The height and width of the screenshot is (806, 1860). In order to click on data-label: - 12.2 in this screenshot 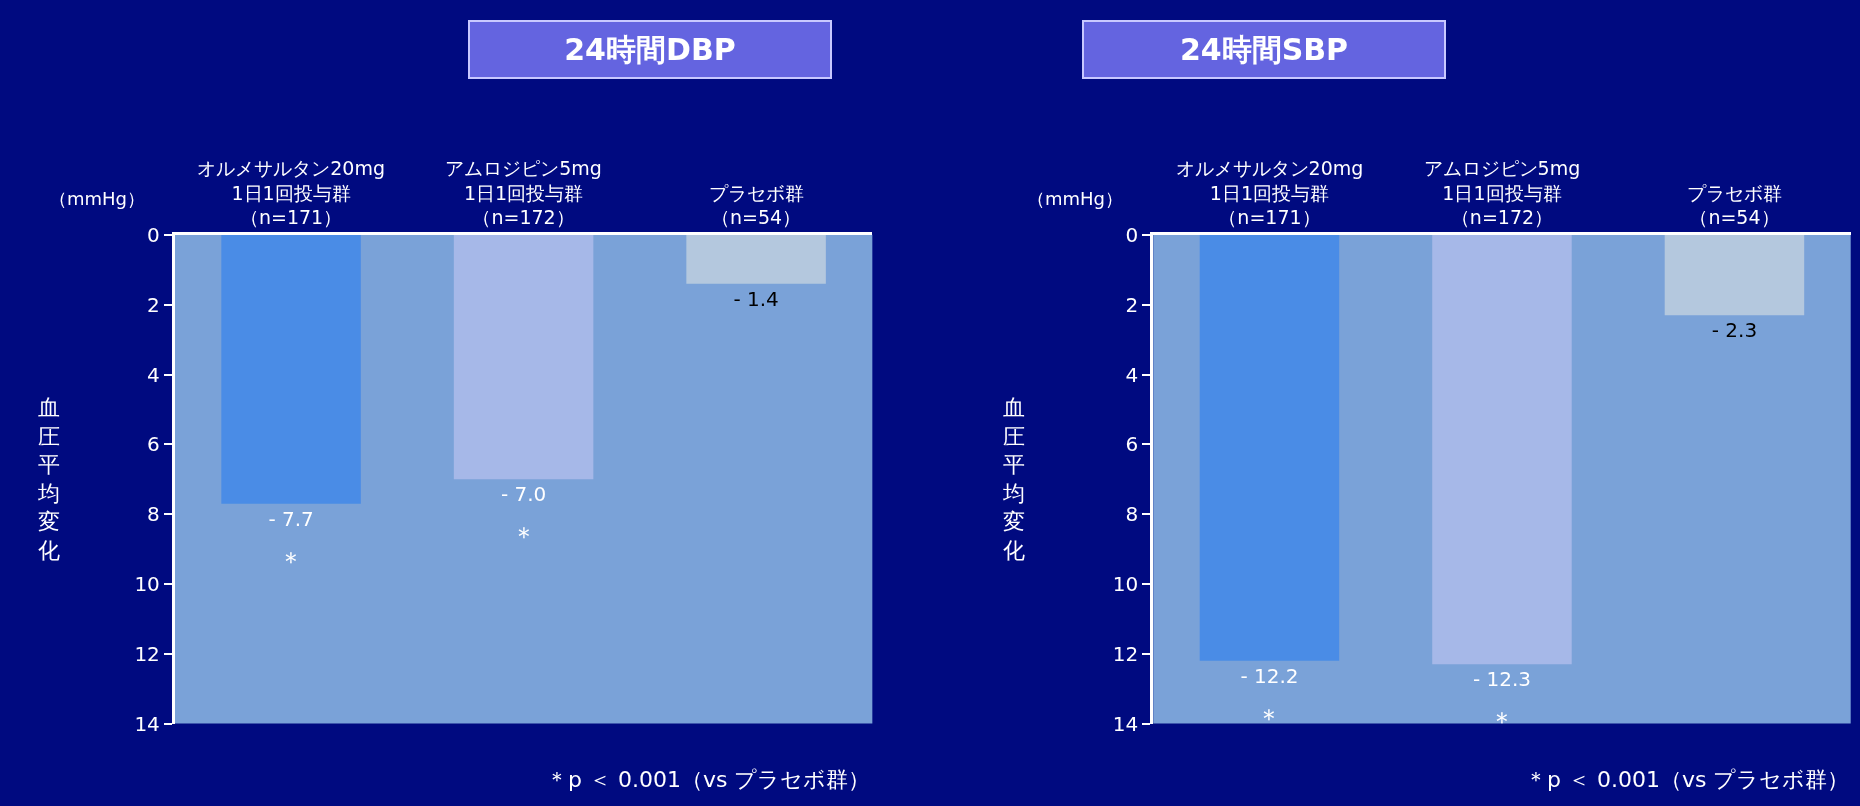, I will do `click(1269, 675)`.